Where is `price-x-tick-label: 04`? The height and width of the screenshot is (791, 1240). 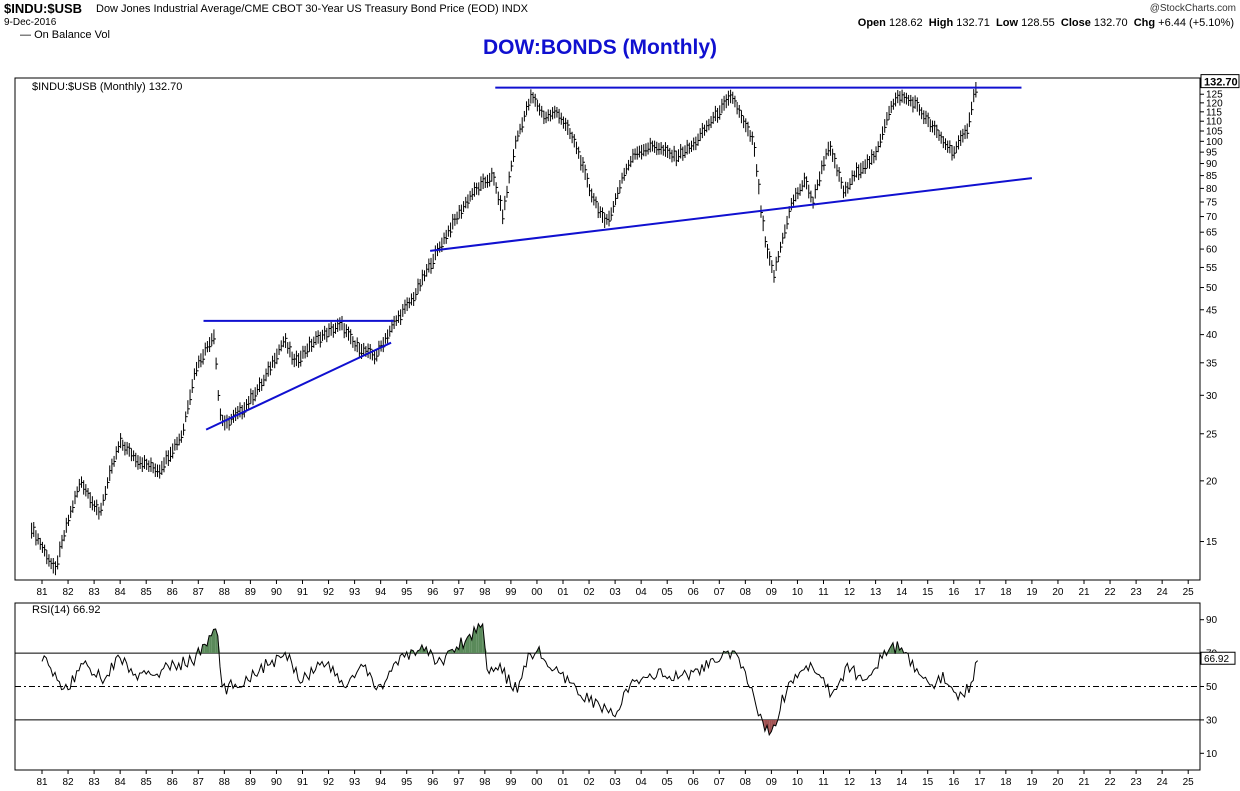
price-x-tick-label: 04 is located at coordinates (642, 592).